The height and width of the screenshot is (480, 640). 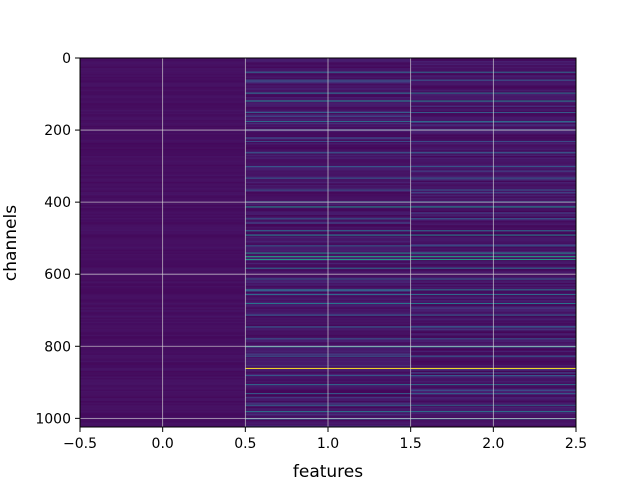 I want to click on x-tick-label: 1.0, so click(x=328, y=444).